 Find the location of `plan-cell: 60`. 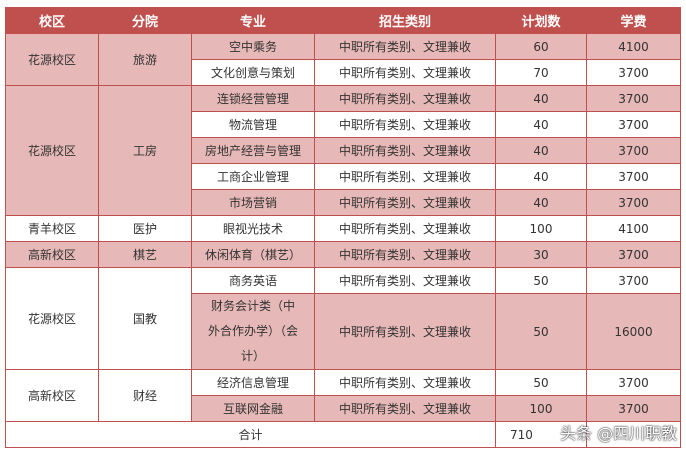

plan-cell: 60 is located at coordinates (541, 46).